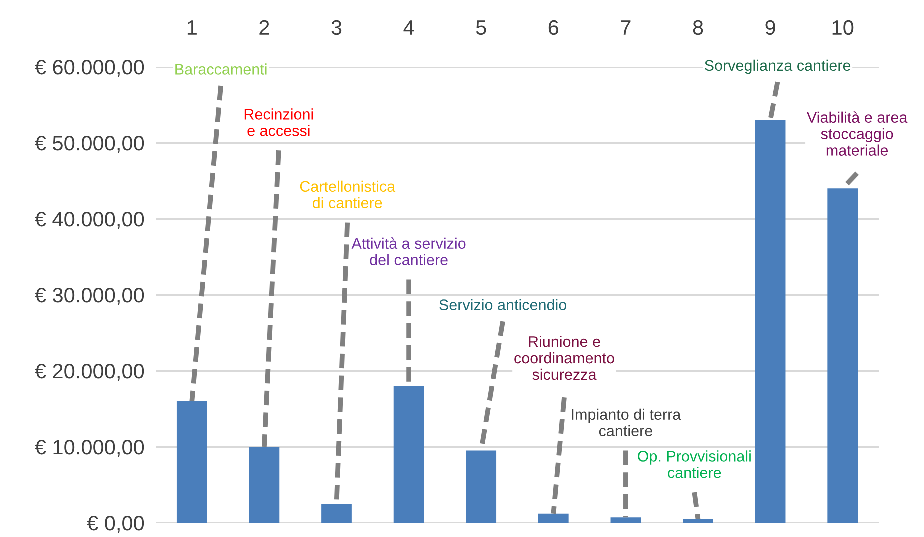  Describe the element at coordinates (626, 27) in the screenshot. I see `x-tick-label: 7` at that location.